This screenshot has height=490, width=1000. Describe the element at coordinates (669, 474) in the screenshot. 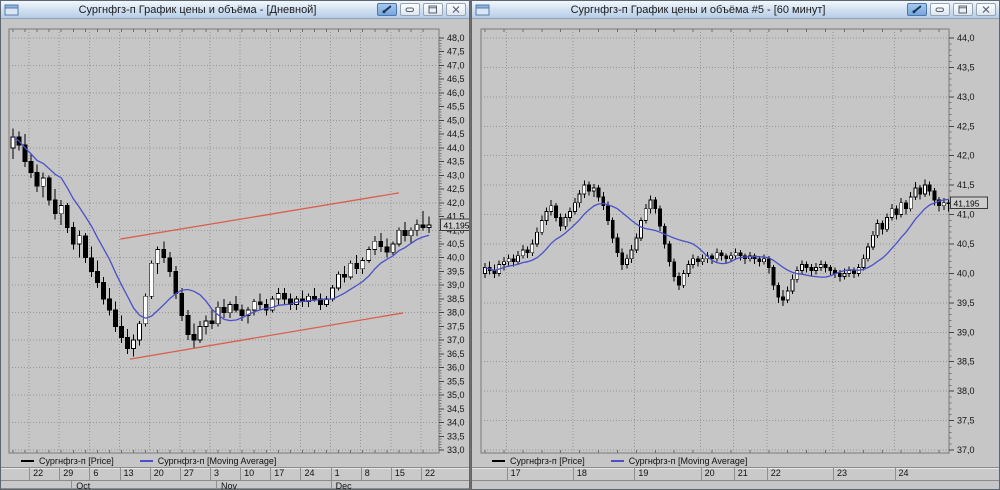

I see `x-axis-day-cell: 19` at that location.